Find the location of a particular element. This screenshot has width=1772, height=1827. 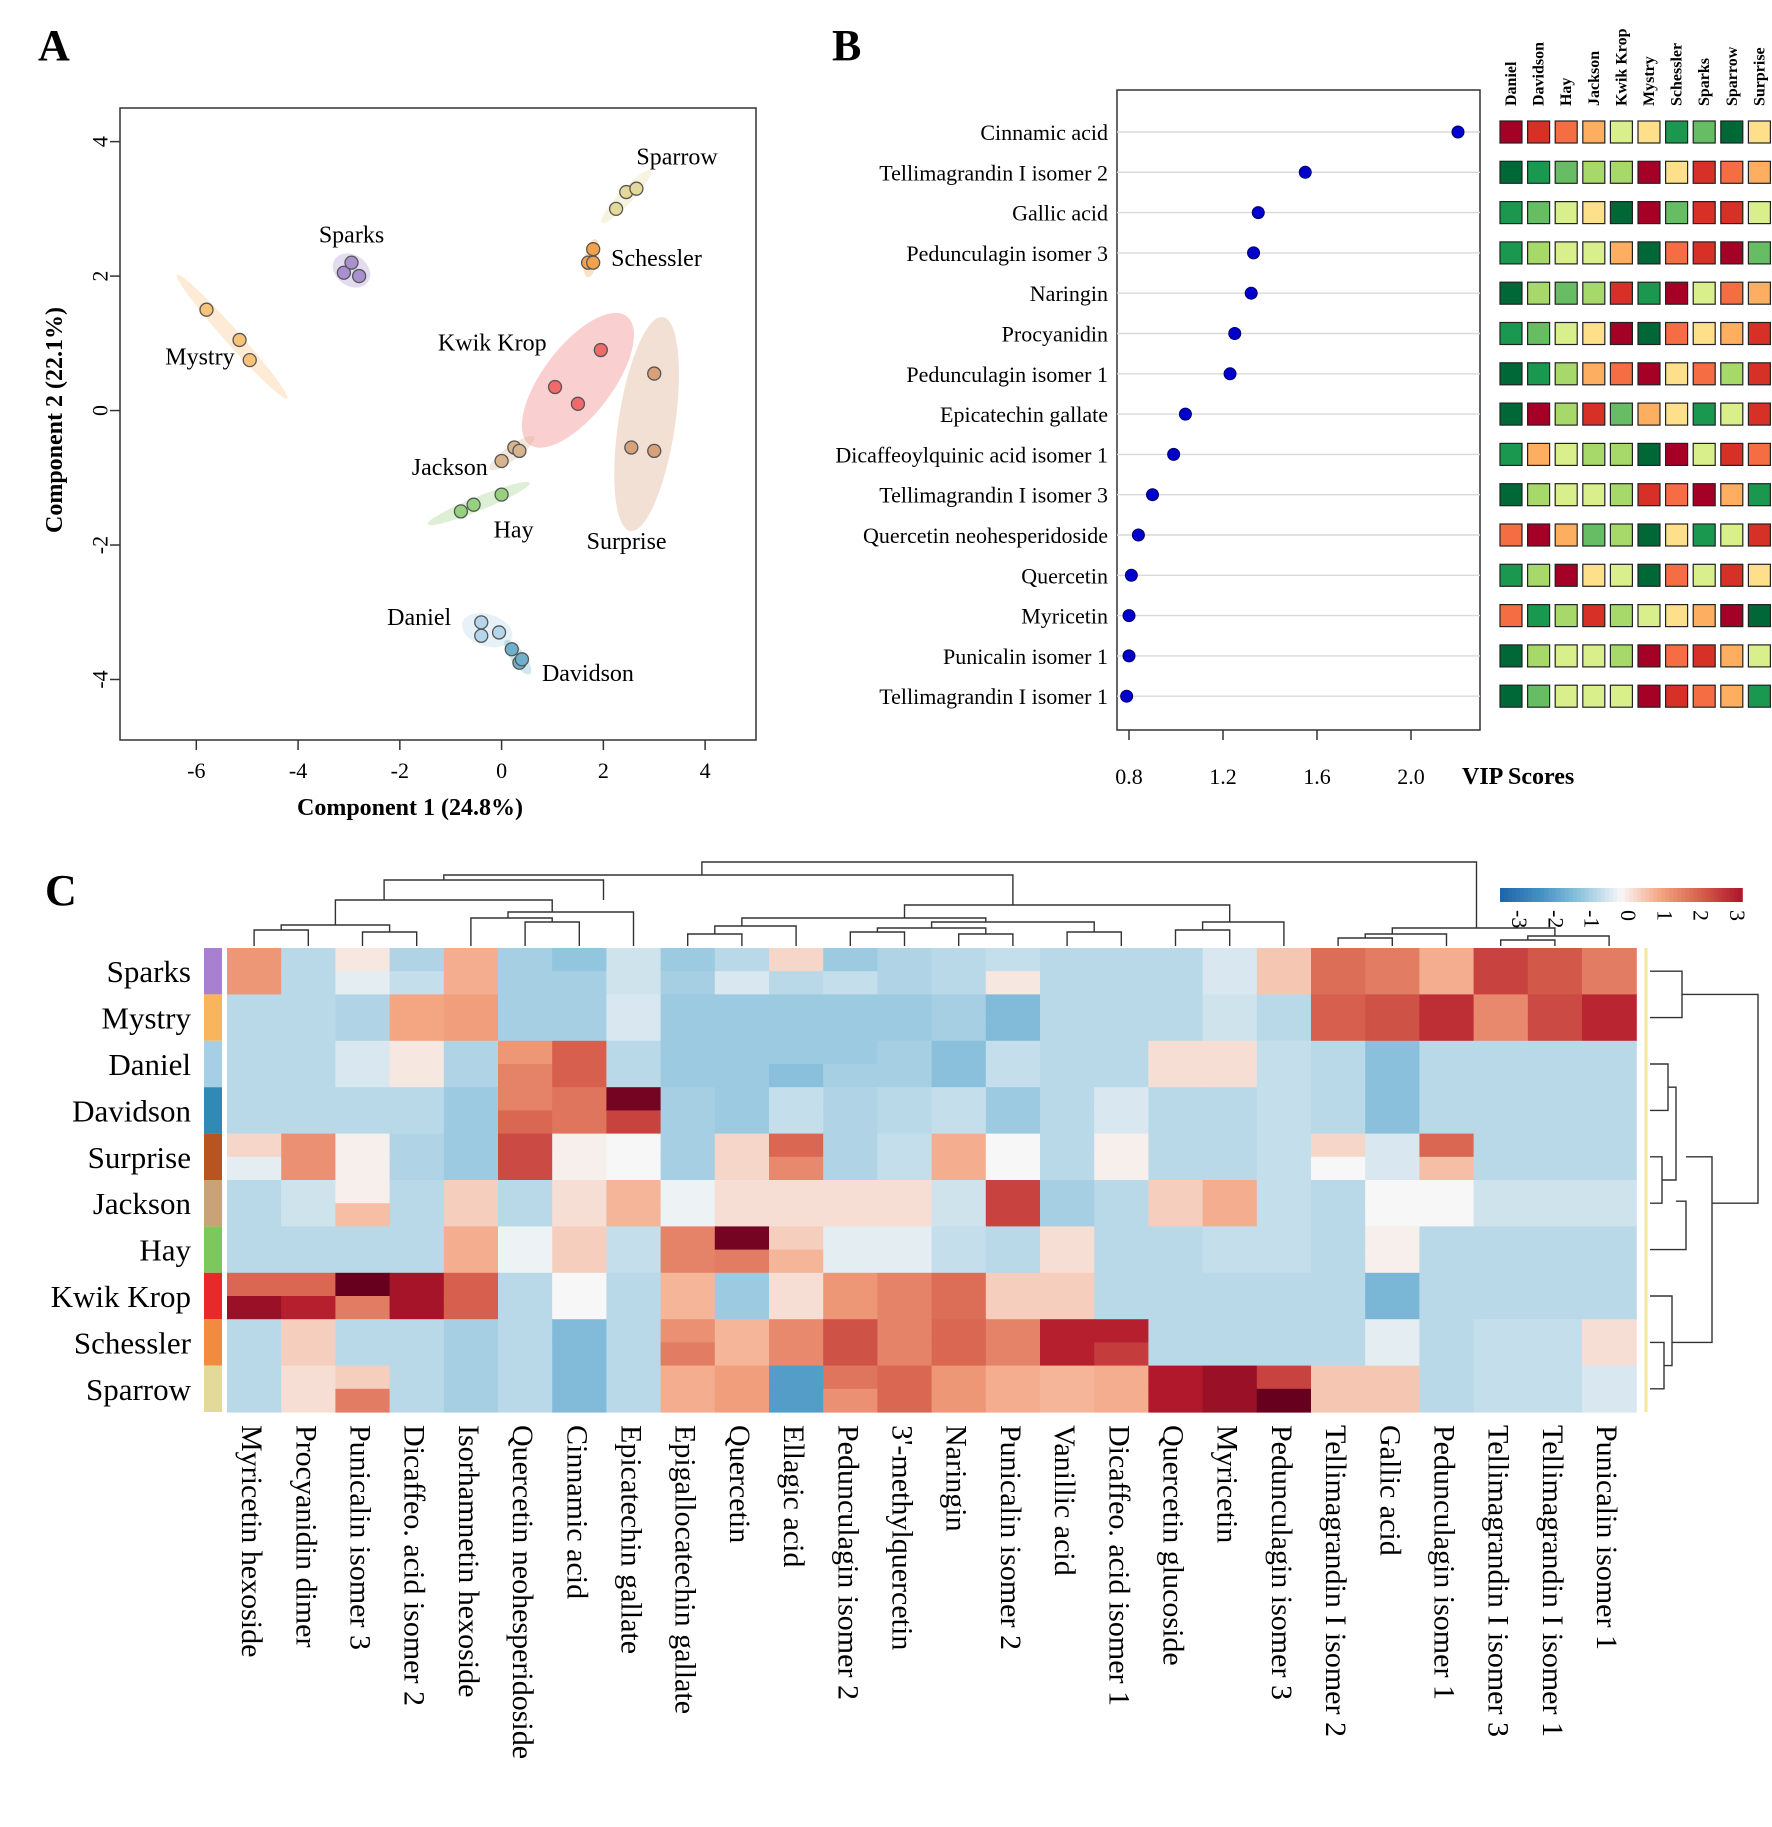

plot-frame-b is located at coordinates (1298, 410).